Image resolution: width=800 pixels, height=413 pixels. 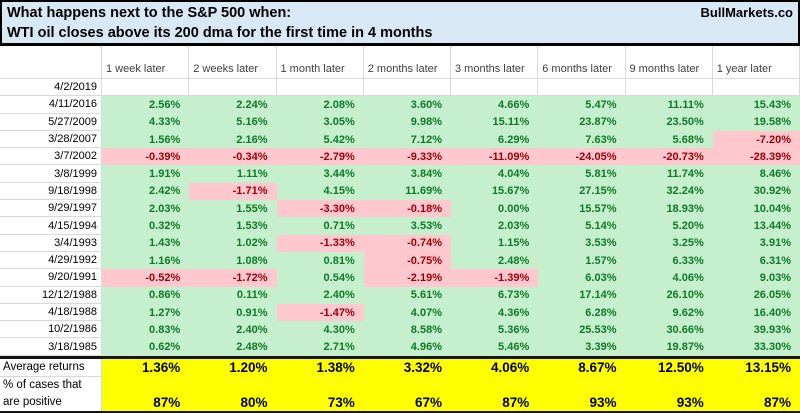 What do you see at coordinates (495, 105) in the screenshot?
I see `return-cell: 4.66%` at bounding box center [495, 105].